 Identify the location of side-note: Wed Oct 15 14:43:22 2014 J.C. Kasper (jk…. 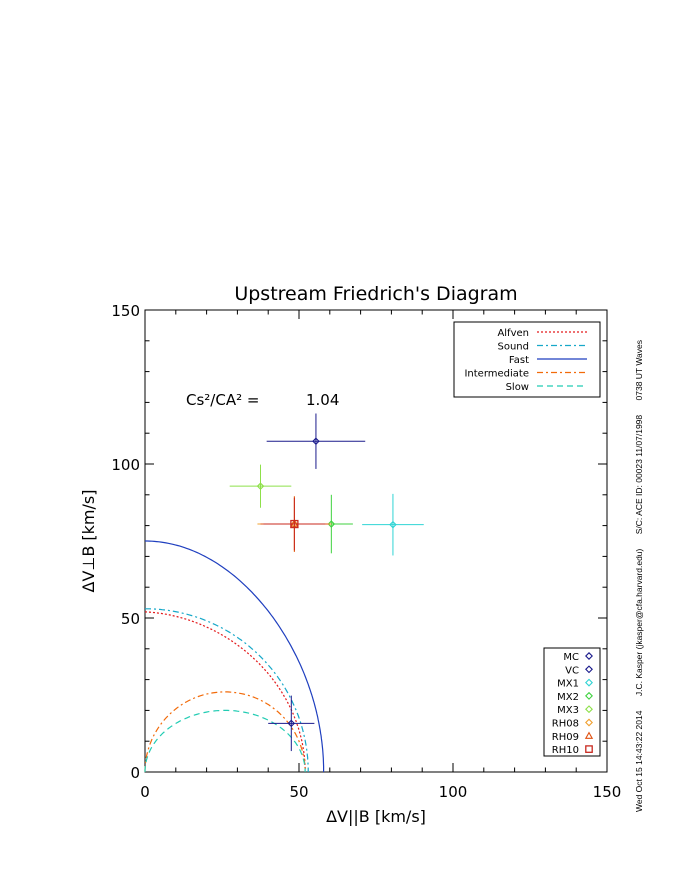
(639, 570).